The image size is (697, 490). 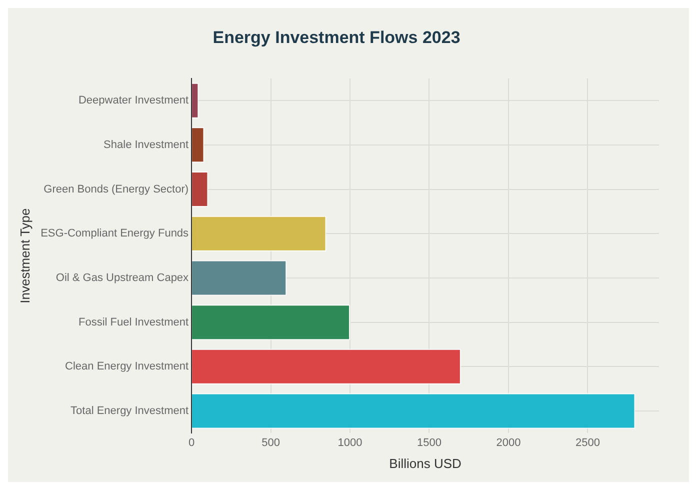 I want to click on x-tick-label: 2500, so click(x=587, y=442).